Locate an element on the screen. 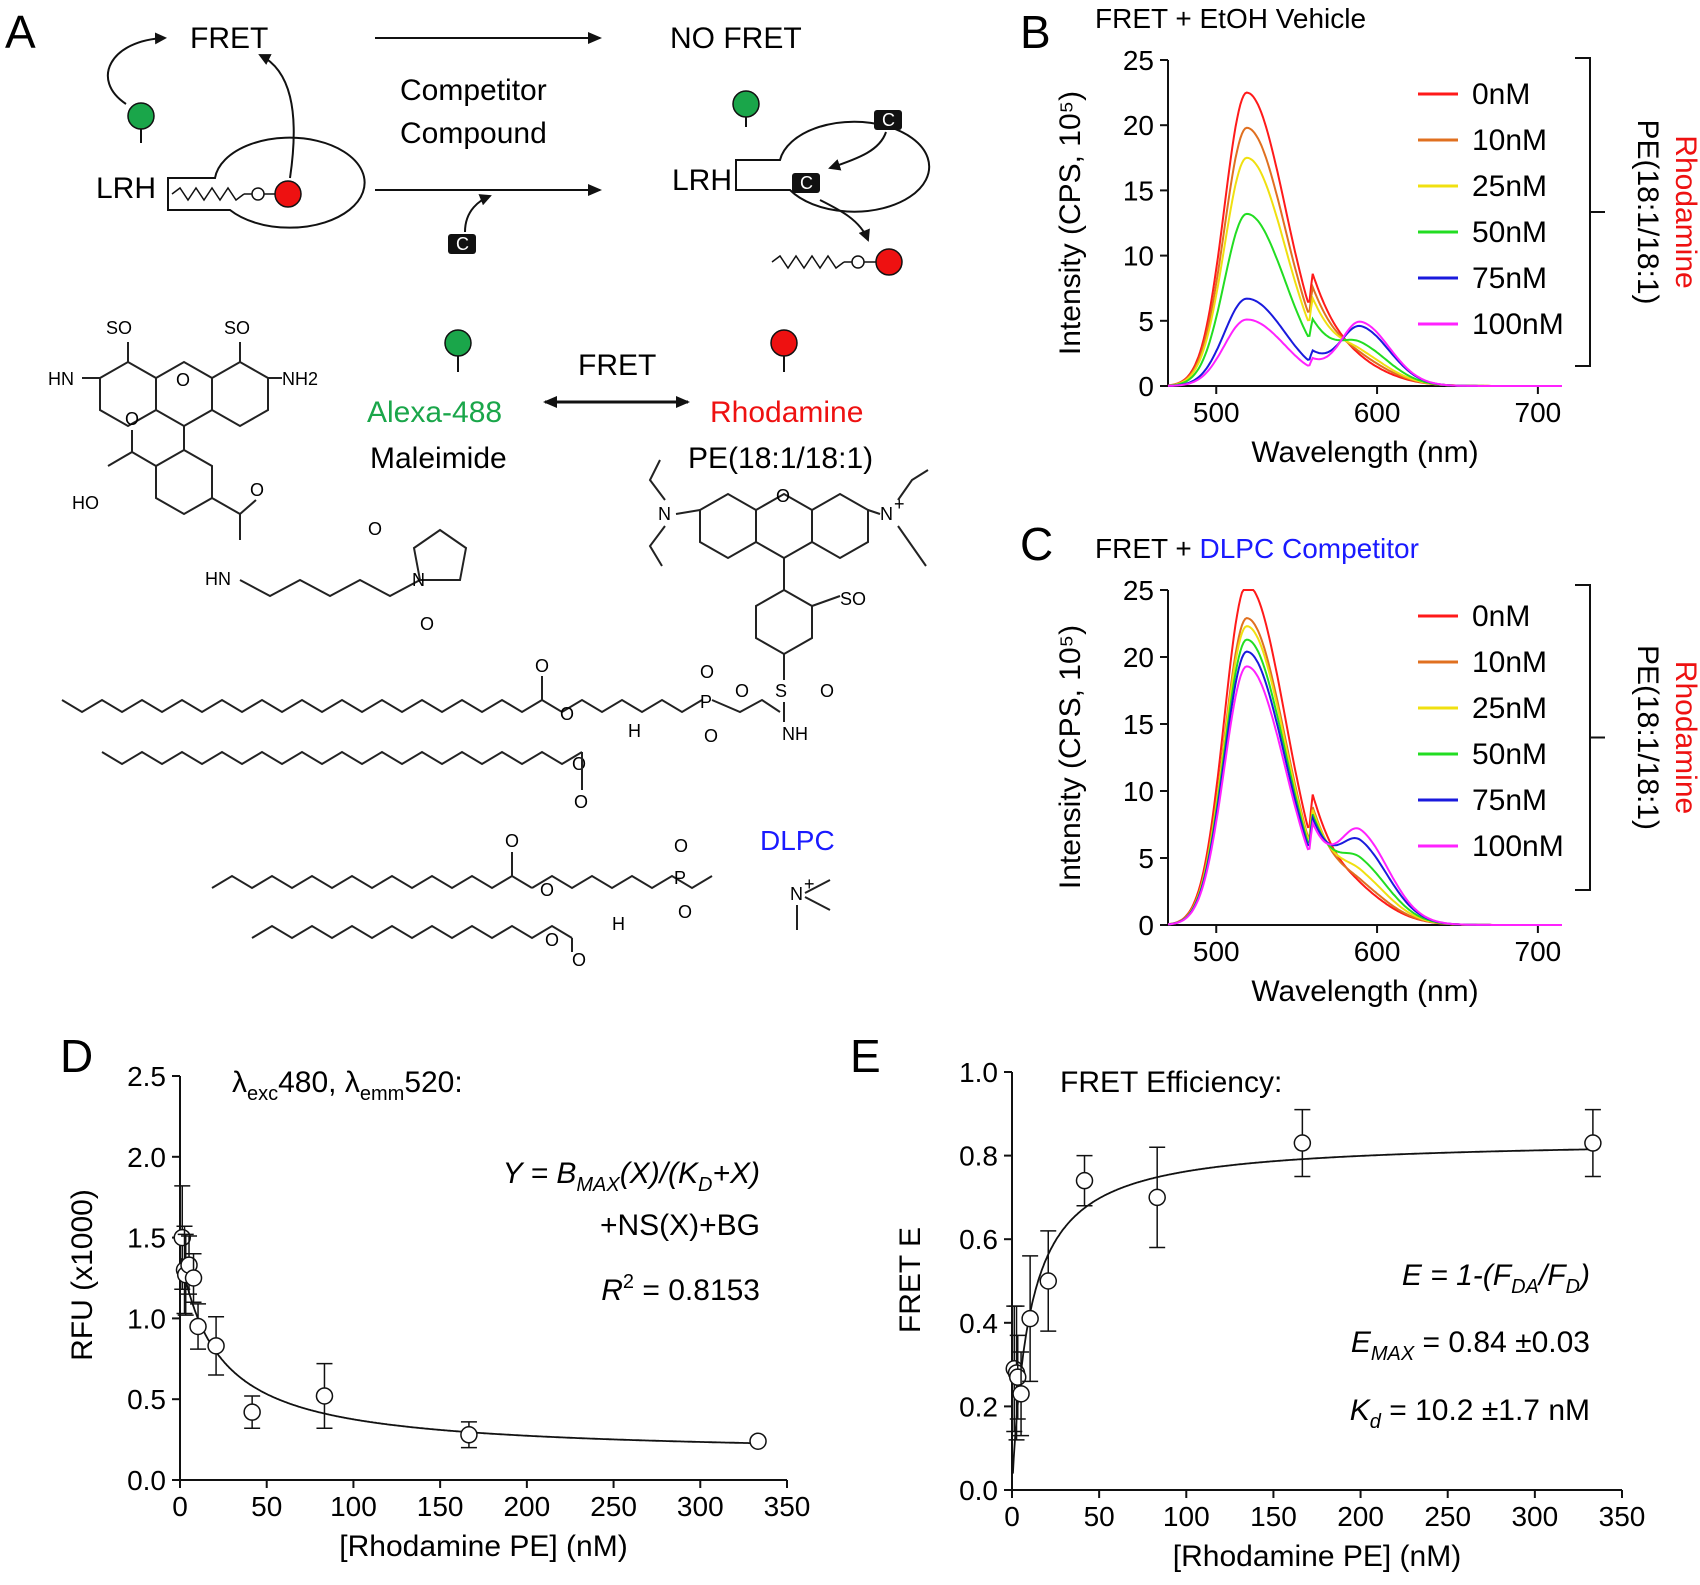  panel-letter-c: C is located at coordinates (1036, 544).